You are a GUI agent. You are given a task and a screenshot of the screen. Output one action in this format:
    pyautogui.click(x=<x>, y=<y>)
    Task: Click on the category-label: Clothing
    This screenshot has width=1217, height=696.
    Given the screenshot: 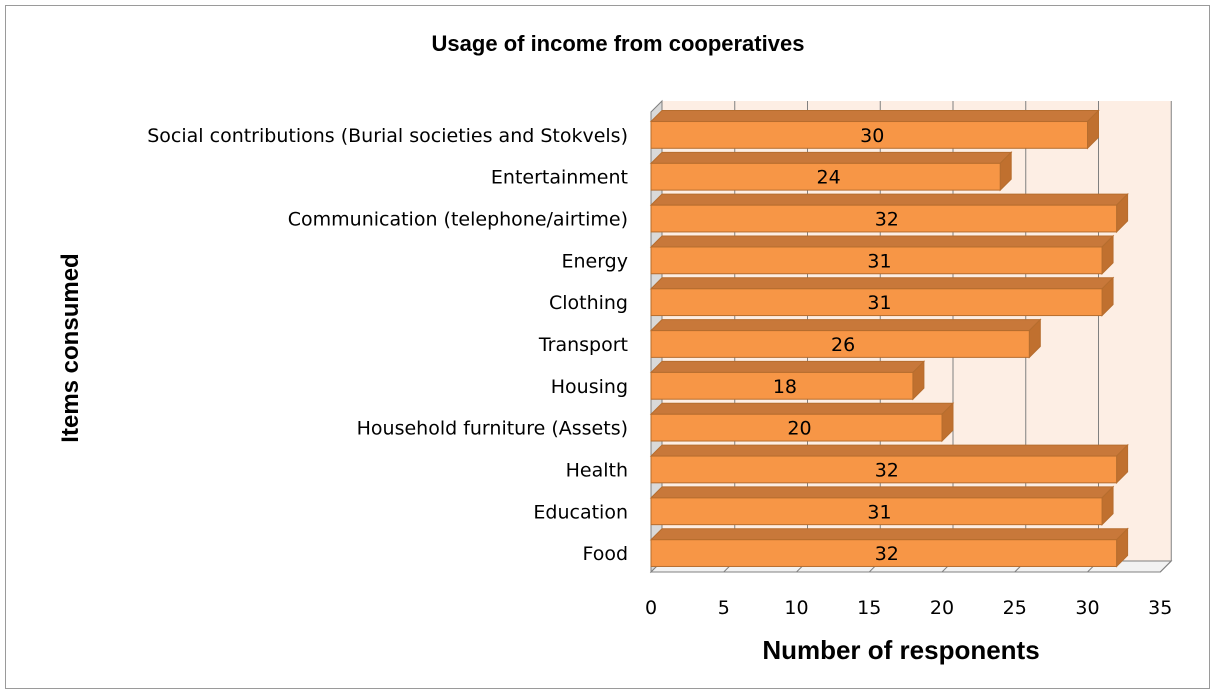 What is the action you would take?
    pyautogui.click(x=588, y=303)
    